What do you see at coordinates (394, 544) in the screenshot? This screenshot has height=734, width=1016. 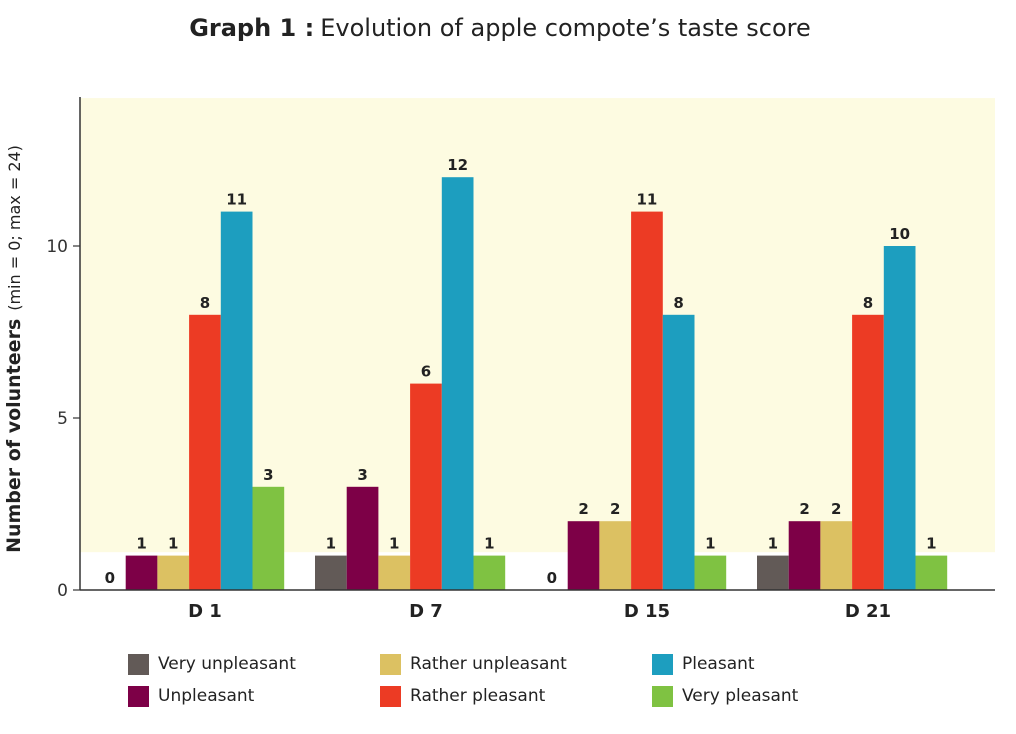 I see `data-label-d-7-rather-unpleasant: 1` at bounding box center [394, 544].